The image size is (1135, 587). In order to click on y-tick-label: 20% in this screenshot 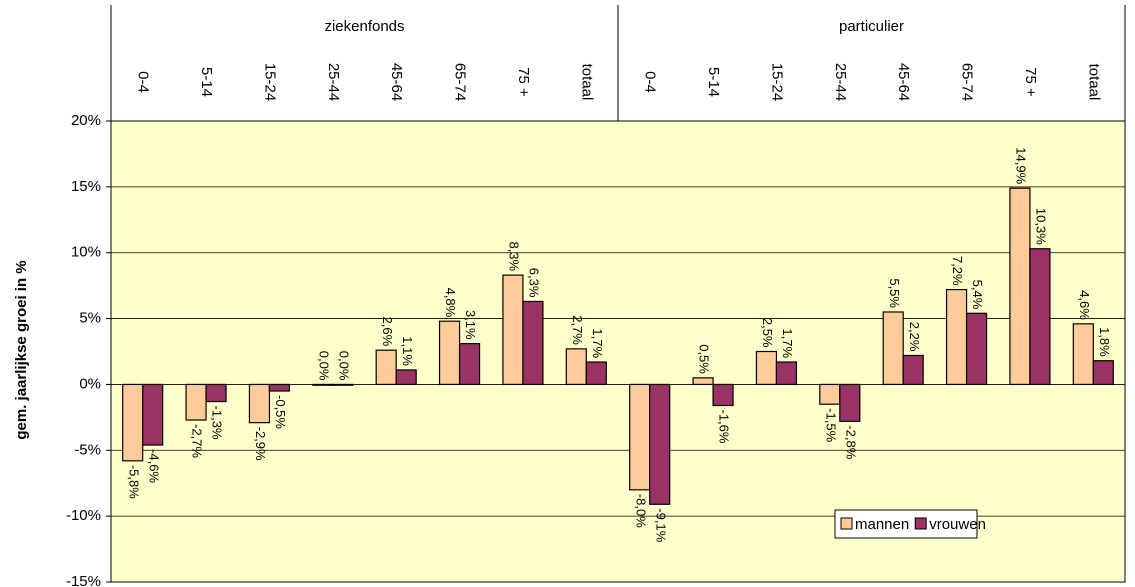, I will do `click(86, 120)`.